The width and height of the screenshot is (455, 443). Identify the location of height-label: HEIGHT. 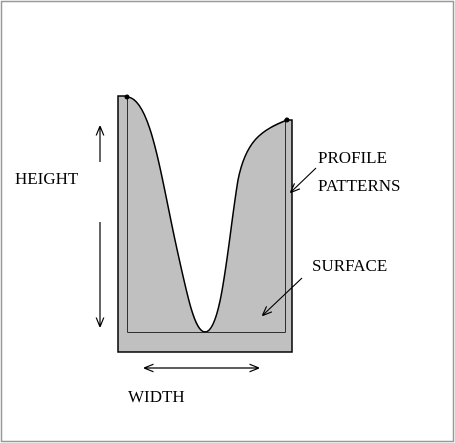
(47, 178).